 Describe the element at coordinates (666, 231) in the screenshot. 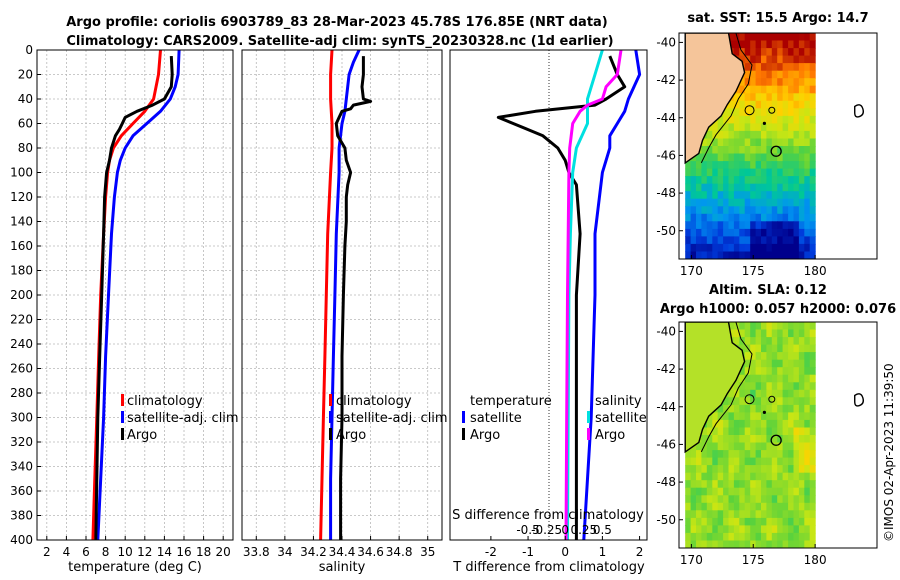

I see `map-y-tick-label: -50` at that location.